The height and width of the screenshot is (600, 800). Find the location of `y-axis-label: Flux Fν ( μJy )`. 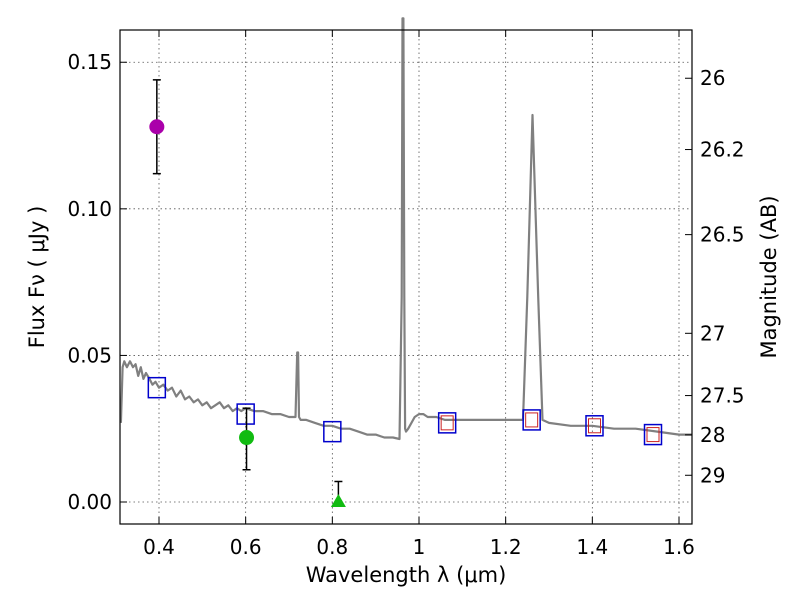

y-axis-label: Flux Fν ( μJy ) is located at coordinates (37, 277).